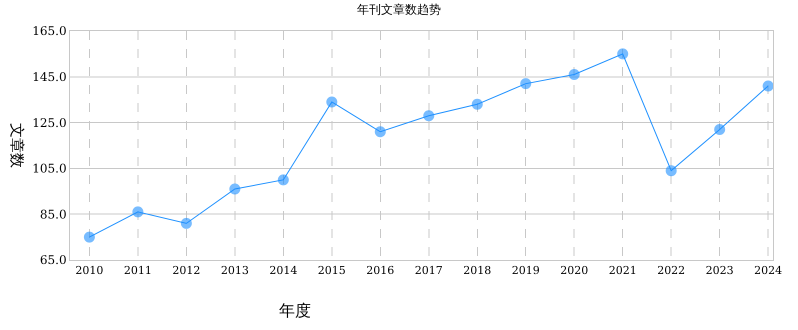 The width and height of the screenshot is (798, 330). What do you see at coordinates (17, 145) in the screenshot?
I see `y-axis-title: 文章数` at bounding box center [17, 145].